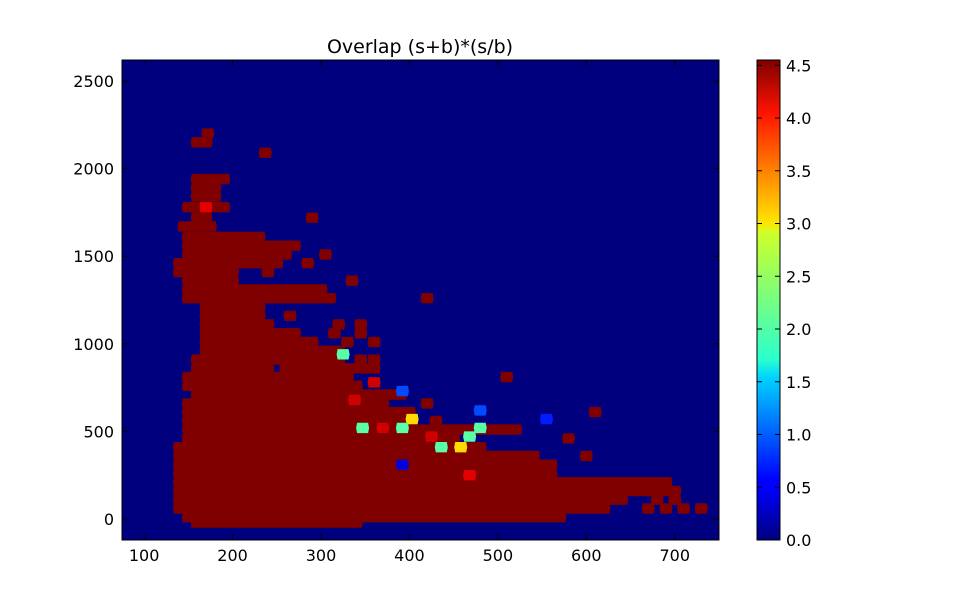 The width and height of the screenshot is (965, 600). I want to click on y-tick-label: 0, so click(109, 519).